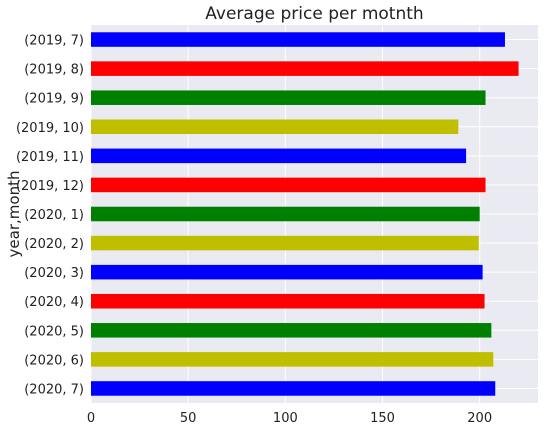 The height and width of the screenshot is (431, 544). I want to click on x-tick-label: 50, so click(188, 418).